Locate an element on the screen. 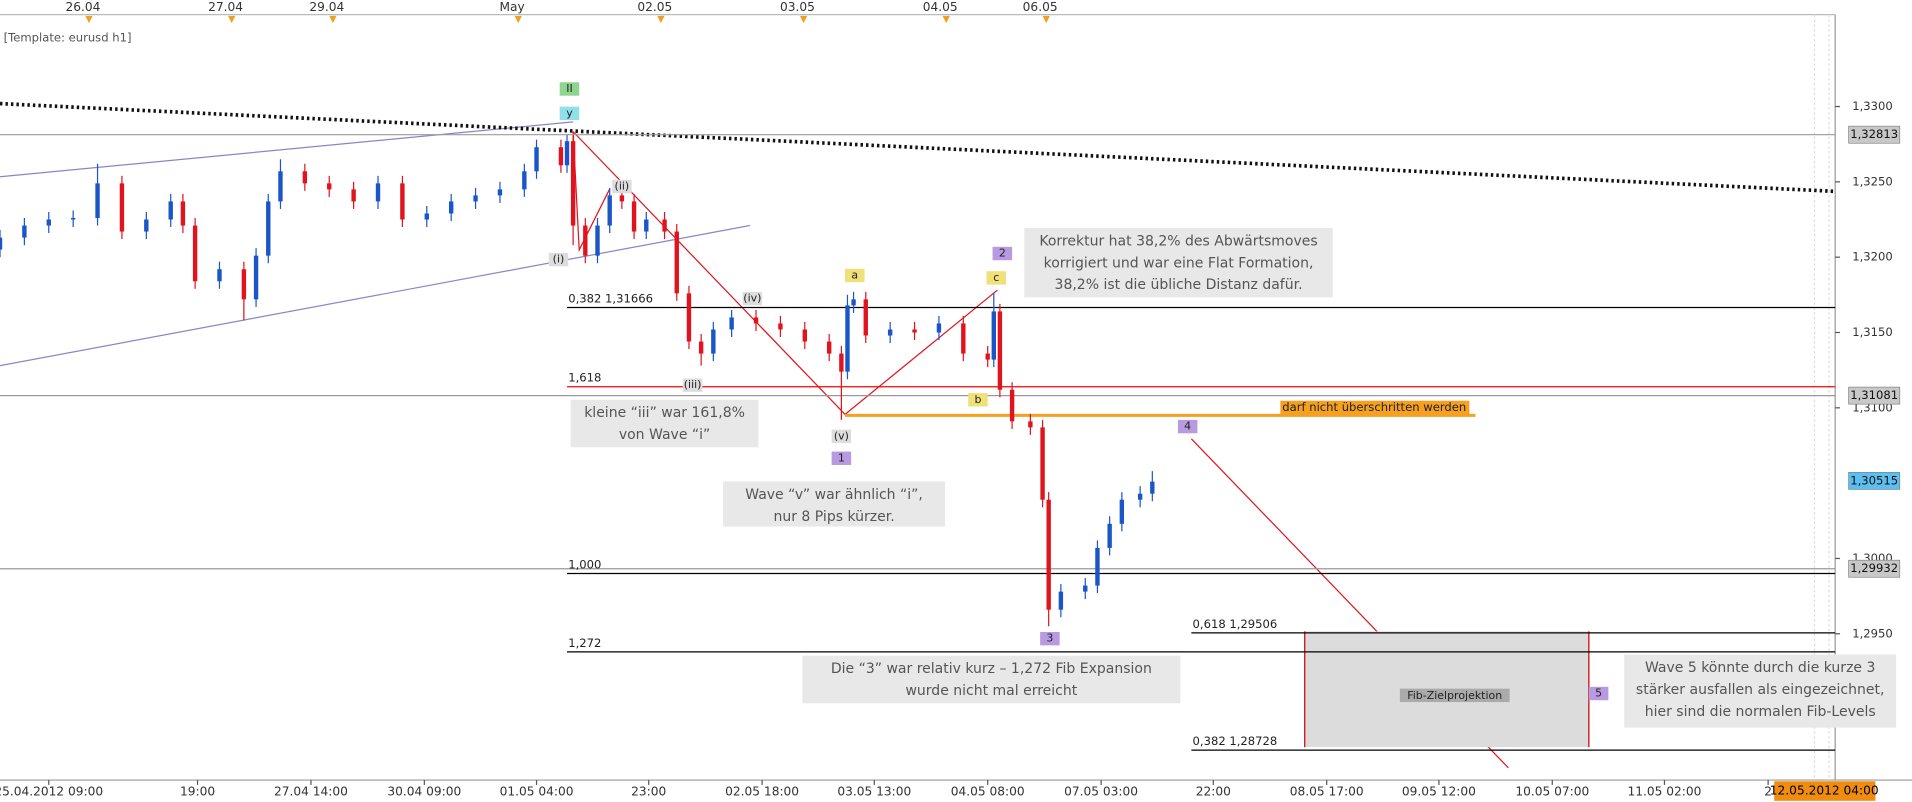 The height and width of the screenshot is (802, 1912). cursor-time-bg is located at coordinates (1825, 791).